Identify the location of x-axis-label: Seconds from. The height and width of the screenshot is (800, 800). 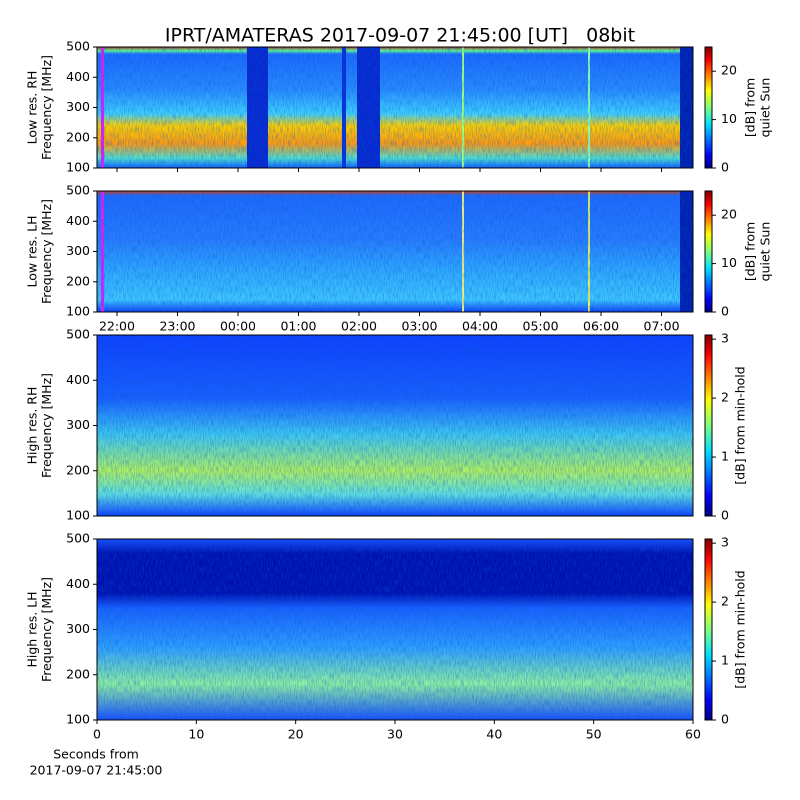
(96, 754).